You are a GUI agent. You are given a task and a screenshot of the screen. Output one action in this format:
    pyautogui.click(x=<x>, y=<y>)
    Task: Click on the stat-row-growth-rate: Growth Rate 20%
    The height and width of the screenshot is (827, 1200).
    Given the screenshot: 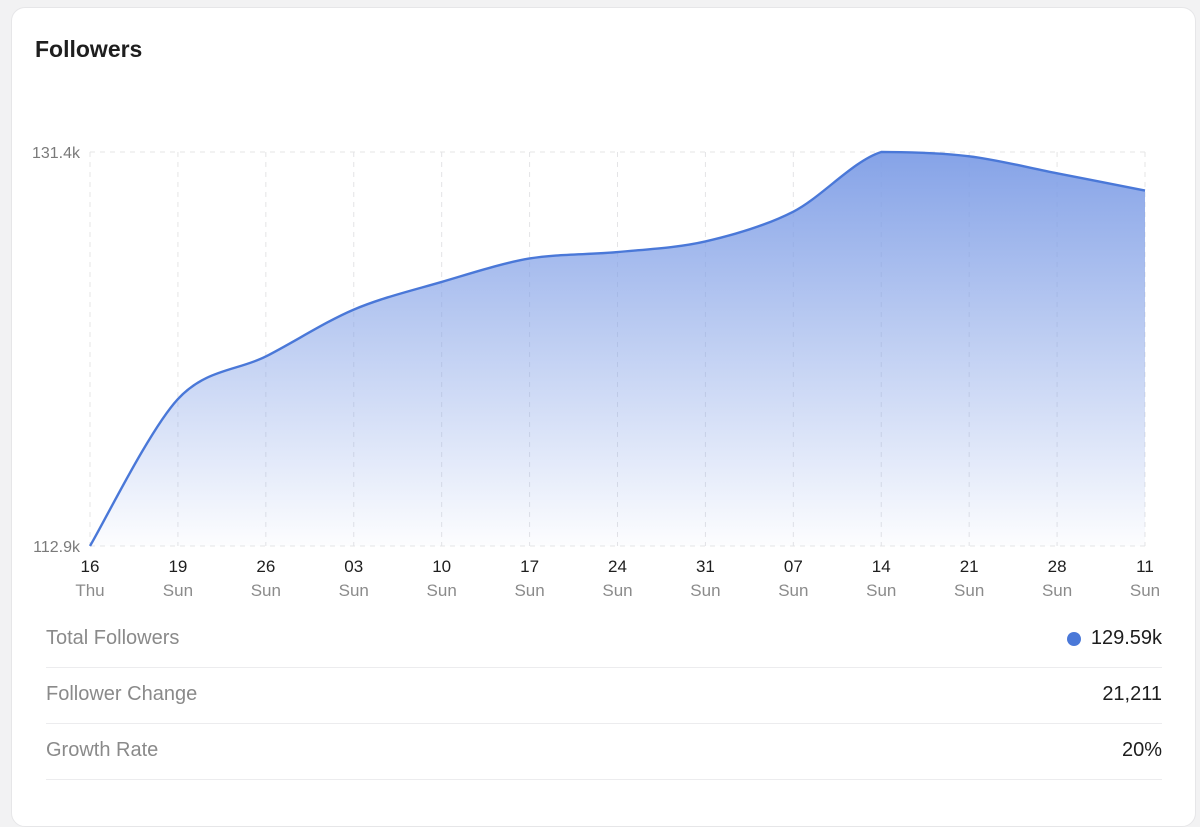 What is the action you would take?
    pyautogui.click(x=604, y=752)
    